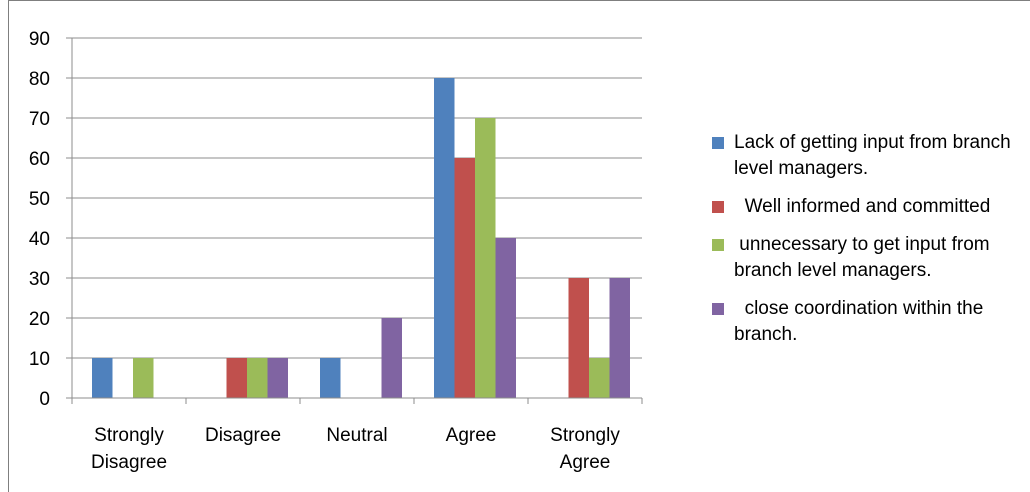  Describe the element at coordinates (39, 239) in the screenshot. I see `y-tick-label: 40` at that location.